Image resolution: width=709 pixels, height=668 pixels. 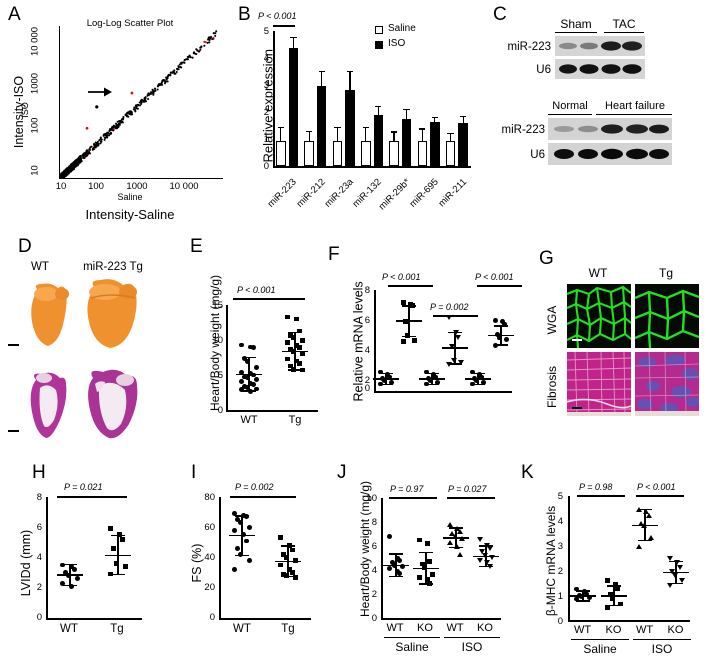 I want to click on panel-a-ytick-1: 100, so click(x=35, y=125).